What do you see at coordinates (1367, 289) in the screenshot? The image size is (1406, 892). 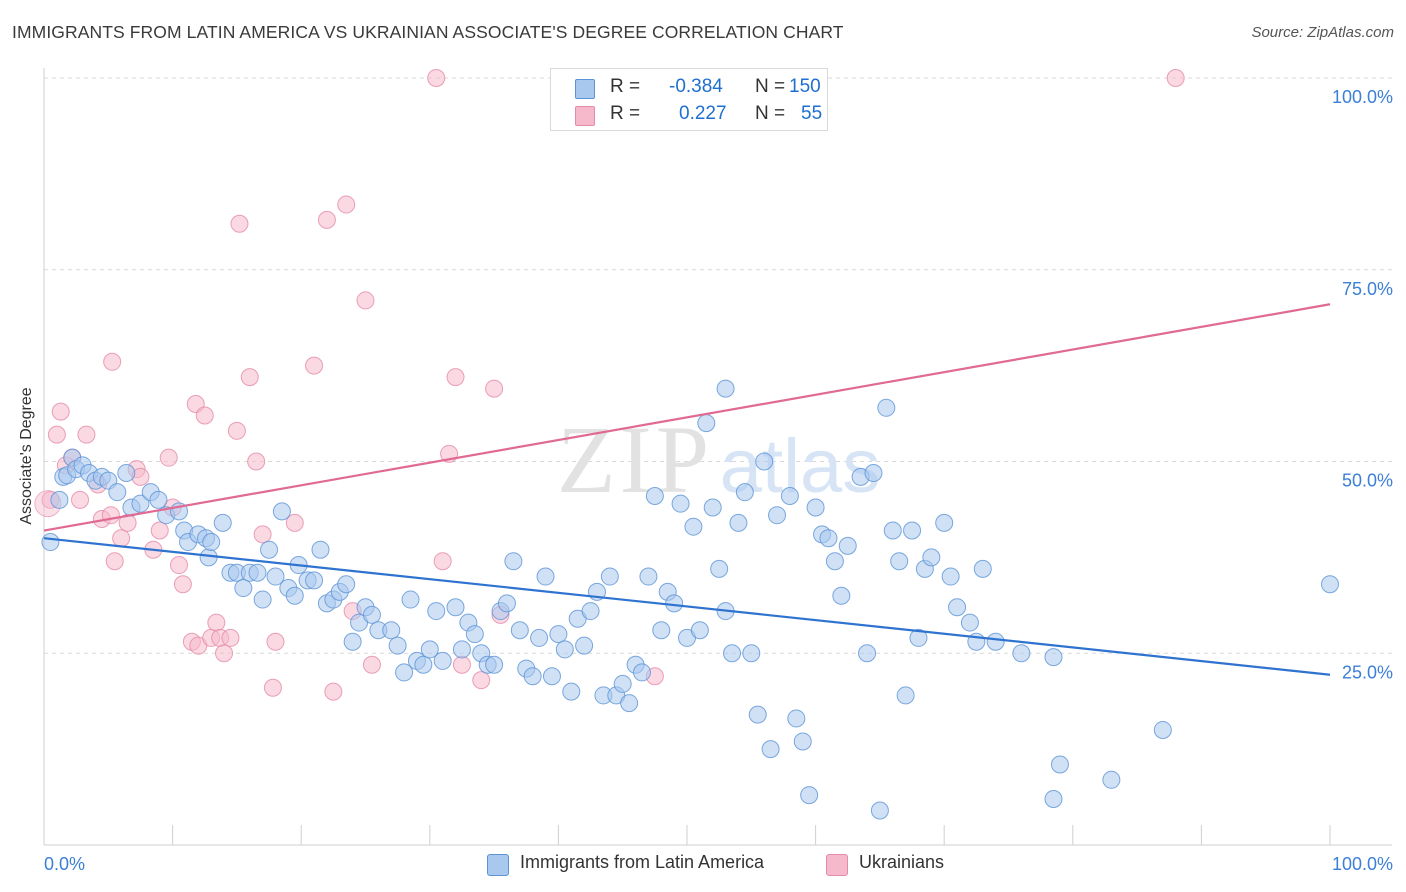 I see `y-tick-label: 75.0%` at bounding box center [1367, 289].